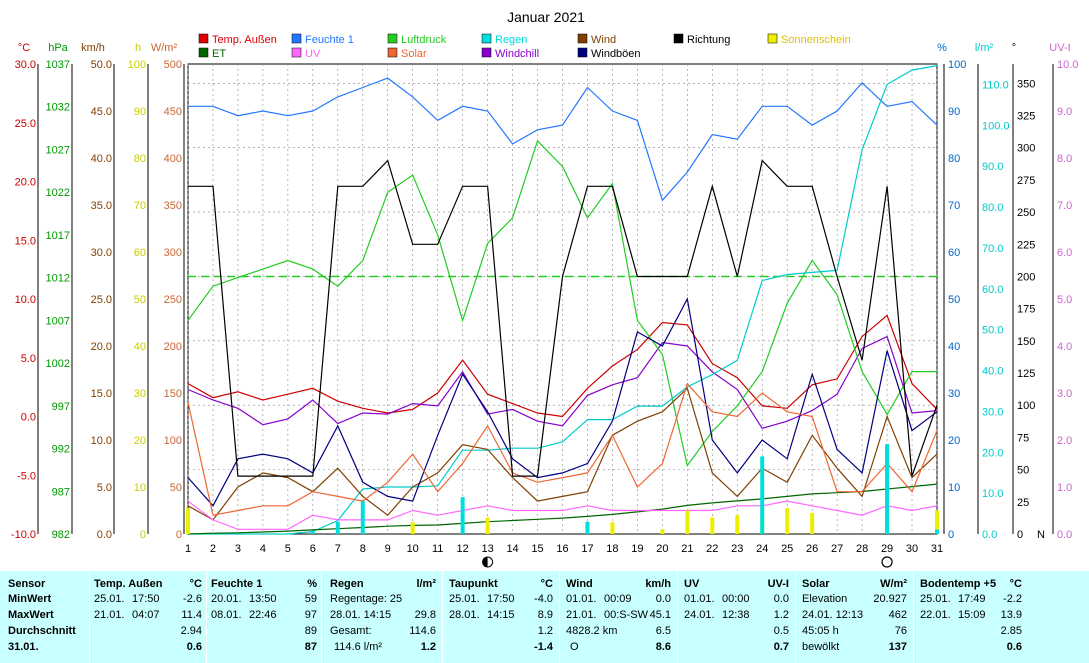  I want to click on x-tick-label: 24, so click(762, 549).